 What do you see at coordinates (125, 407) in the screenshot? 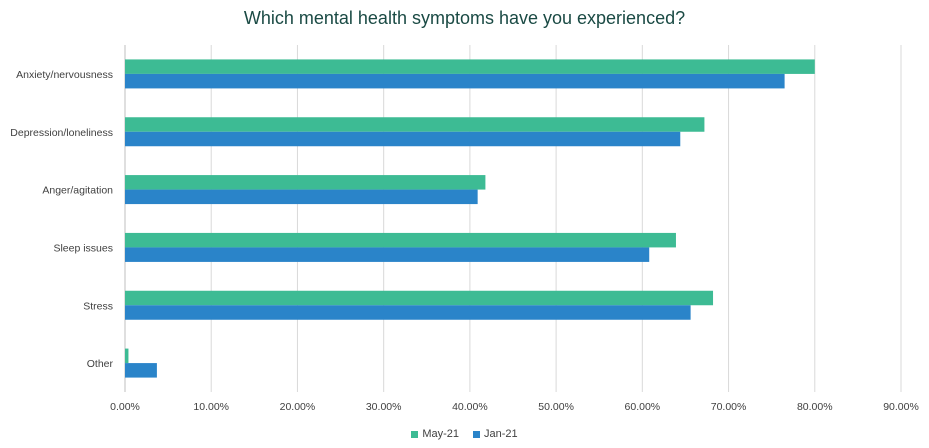
I see `x-tick-label: 0.00%` at bounding box center [125, 407].